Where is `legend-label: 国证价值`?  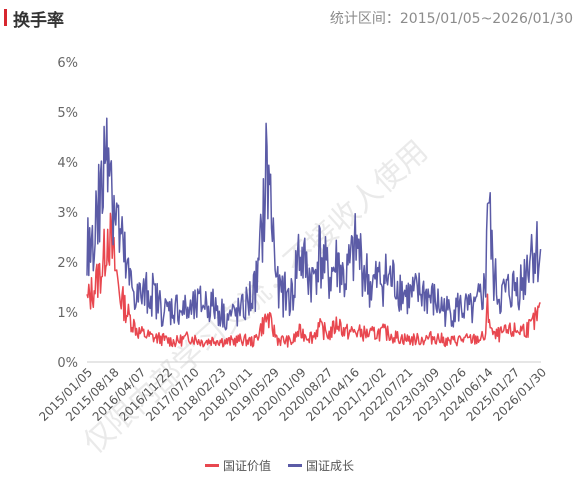
legend-label: 国证价值 is located at coordinates (247, 465).